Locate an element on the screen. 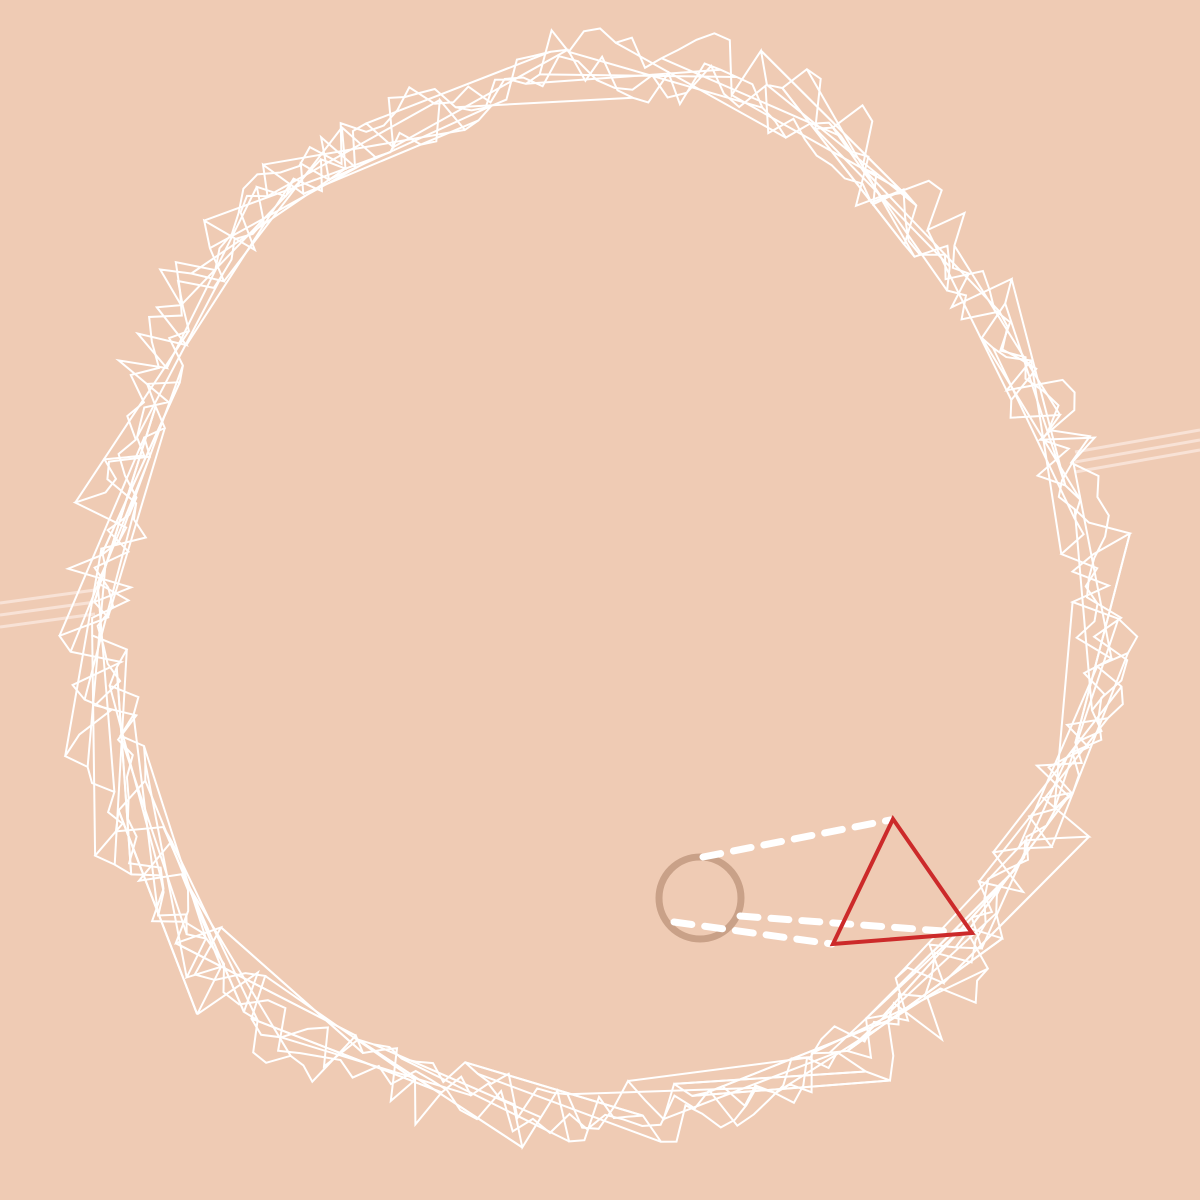  trail-lower is located at coordinates (753, 933).